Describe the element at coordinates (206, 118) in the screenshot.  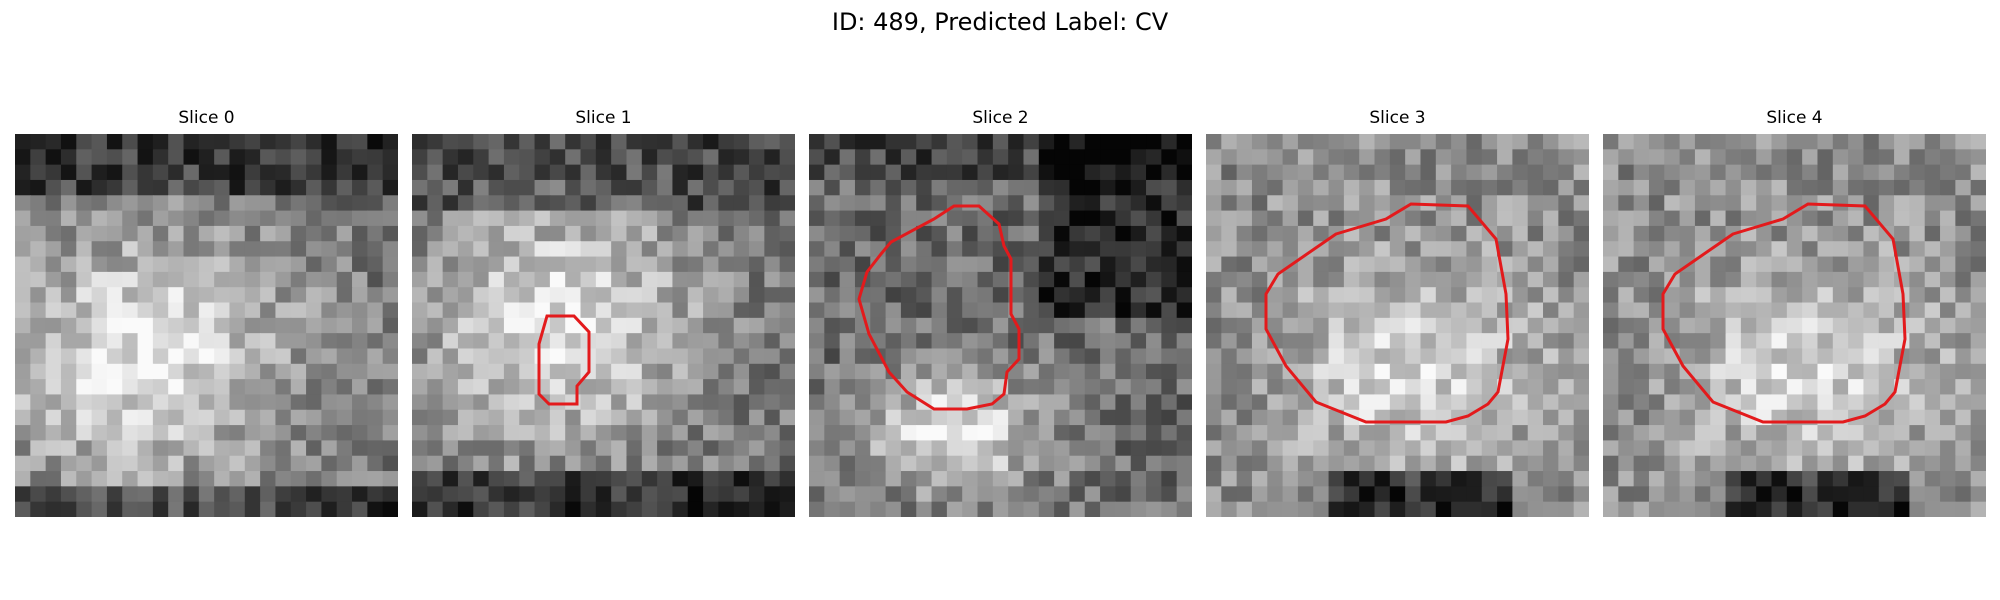
I see `slice-title: Slice 0` at that location.